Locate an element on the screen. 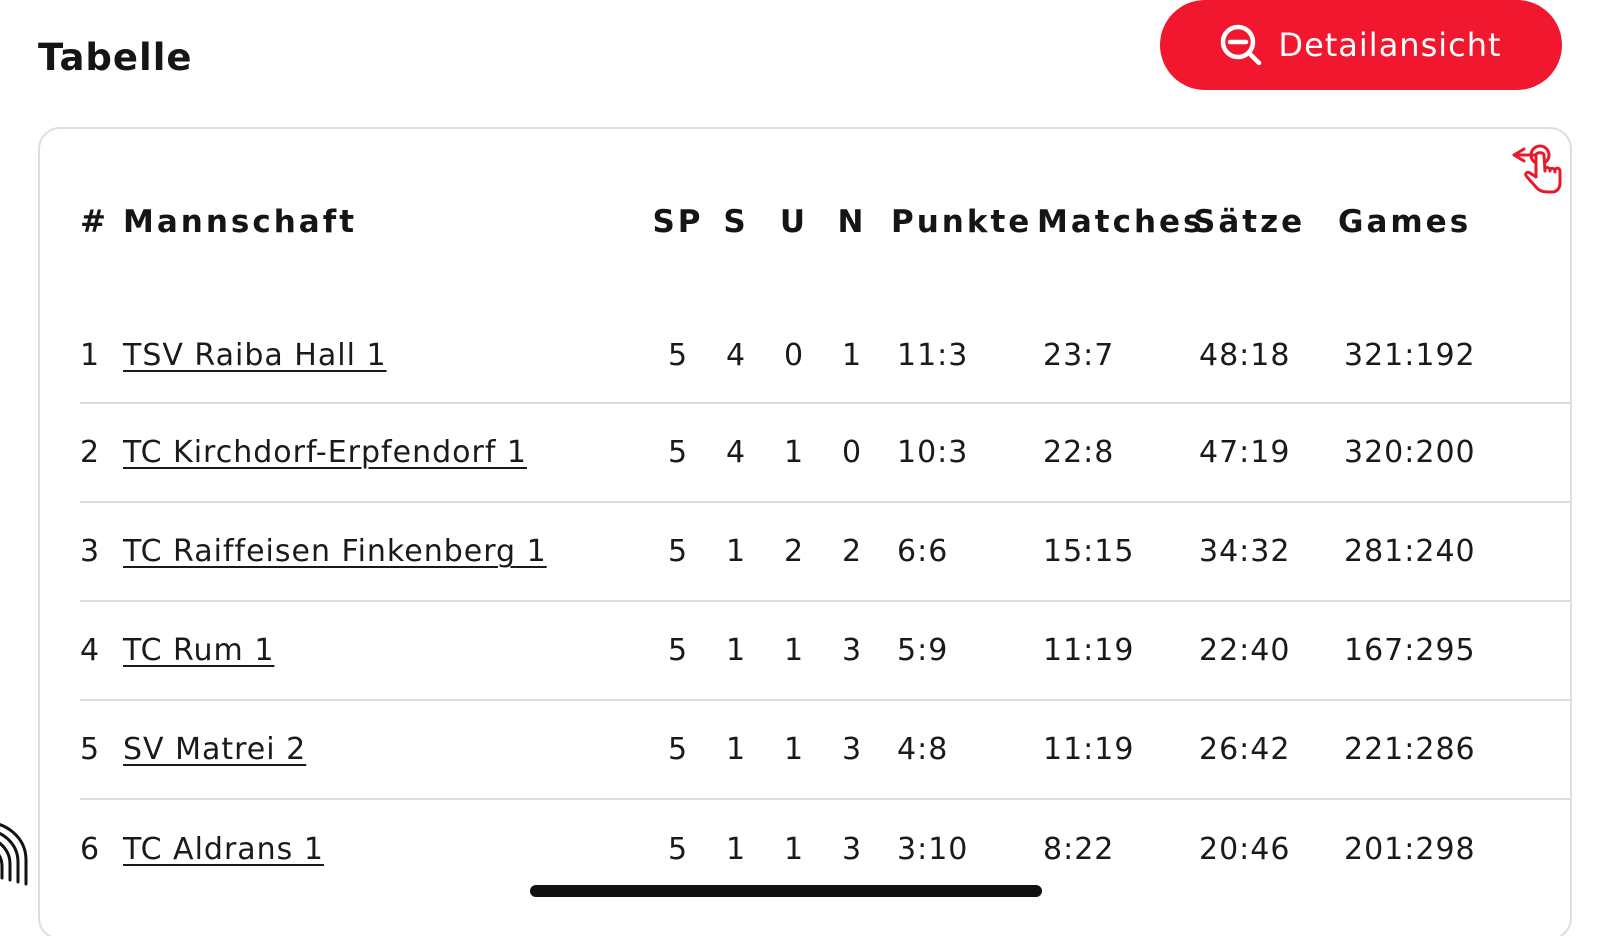 The image size is (1600, 936). col-header-team: Mannschaft is located at coordinates (240, 222).